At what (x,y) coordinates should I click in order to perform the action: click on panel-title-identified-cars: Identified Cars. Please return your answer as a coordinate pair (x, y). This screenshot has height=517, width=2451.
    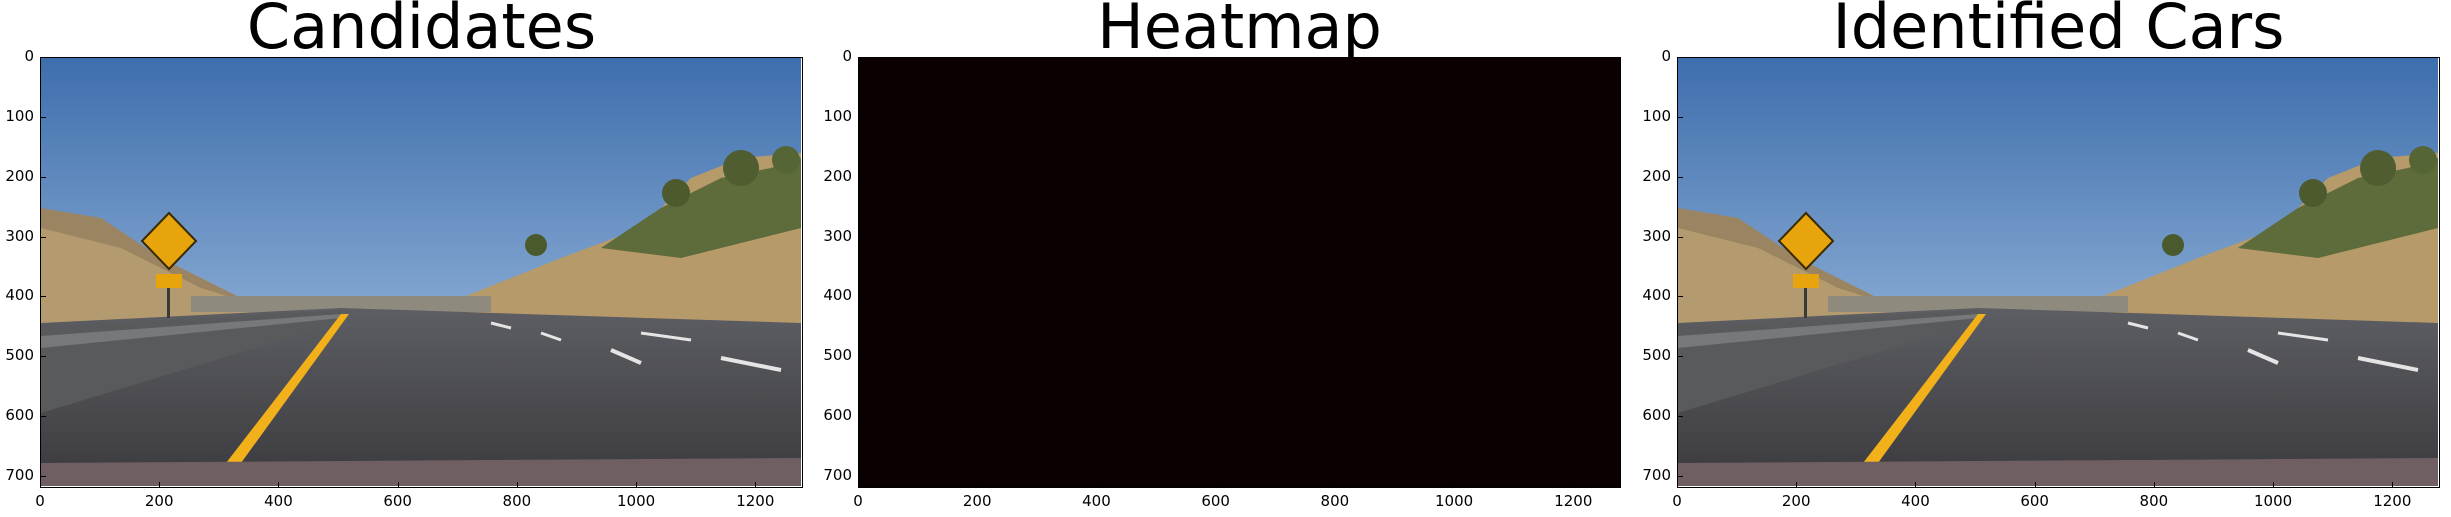
    Looking at the image, I should click on (2058, 31).